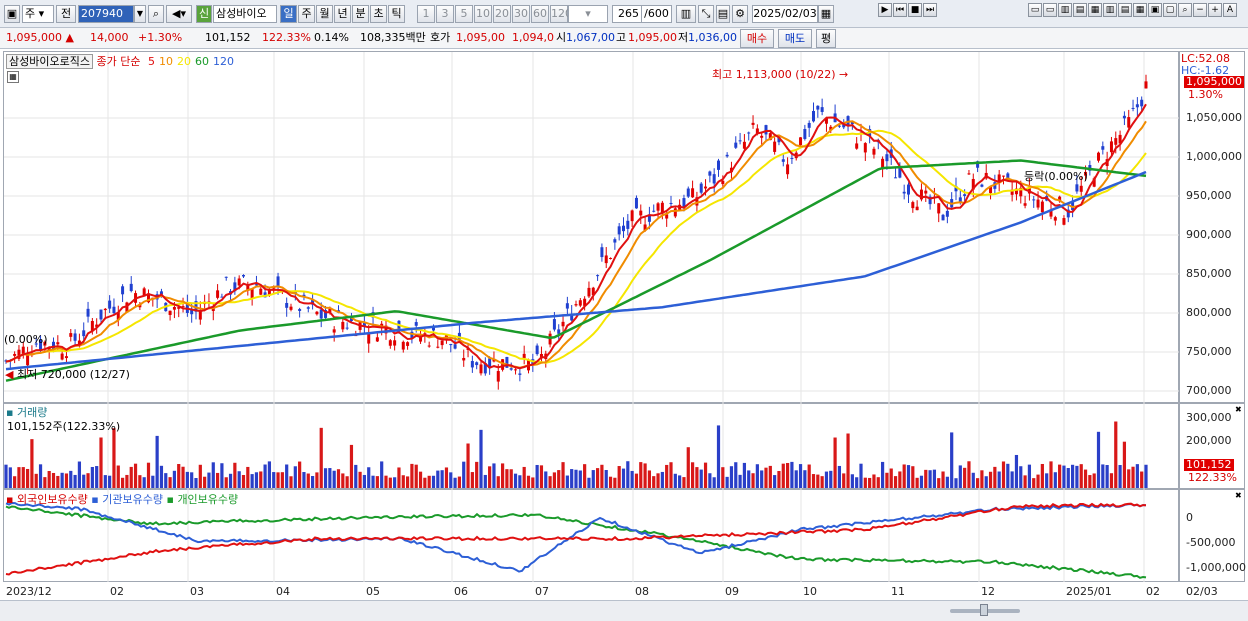 The height and width of the screenshot is (621, 1248). Describe the element at coordinates (1170, 10) in the screenshot. I see `layout10-icon: ▢` at that location.